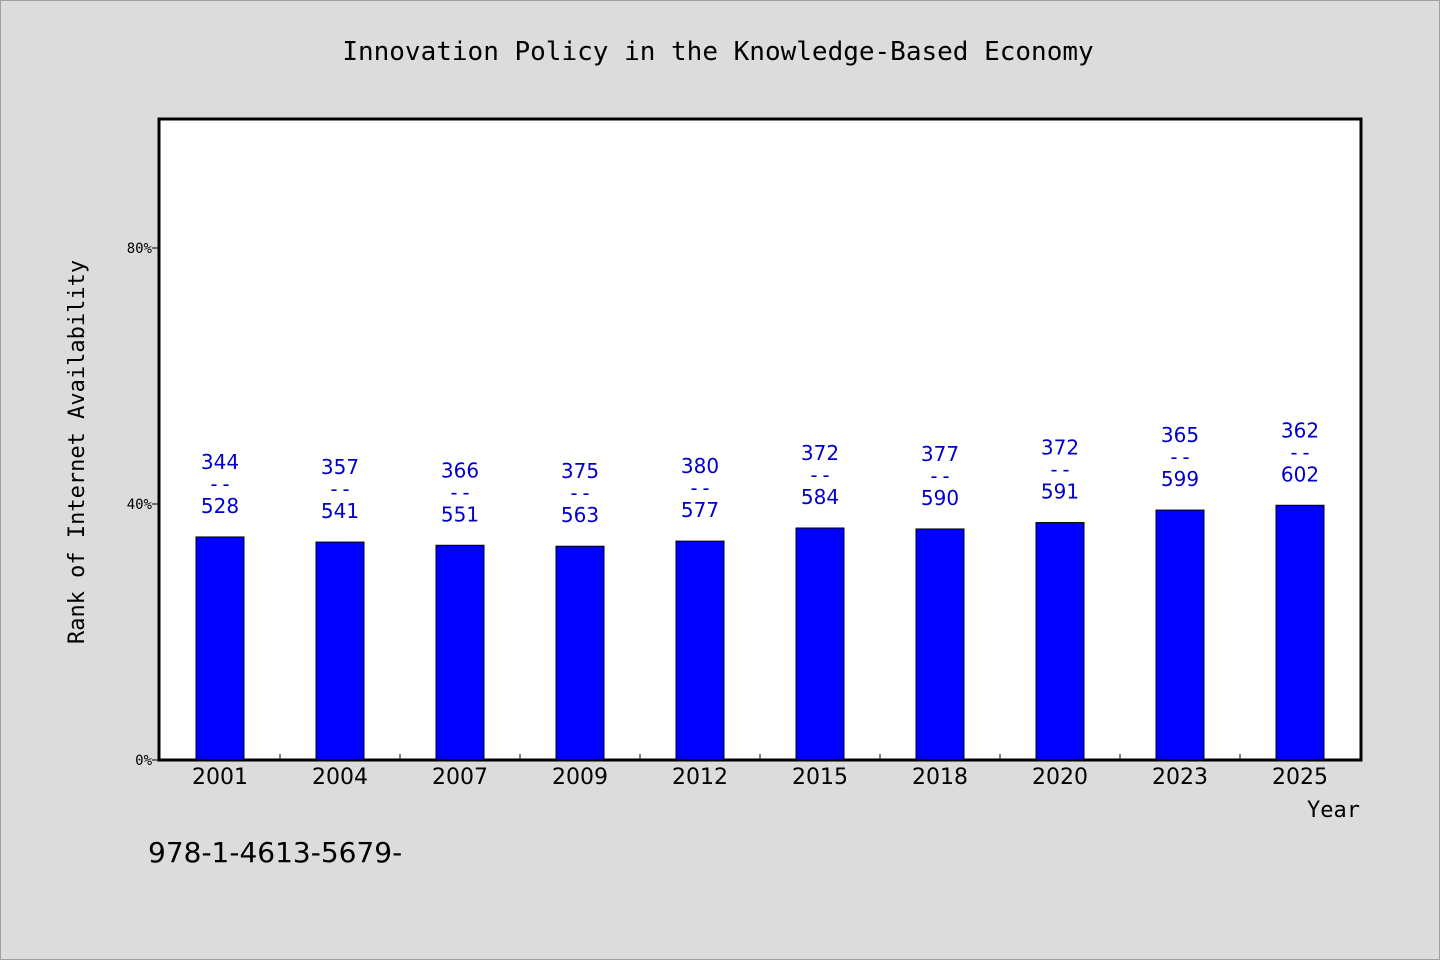  I want to click on x-tick-label: 2025, so click(1300, 777).